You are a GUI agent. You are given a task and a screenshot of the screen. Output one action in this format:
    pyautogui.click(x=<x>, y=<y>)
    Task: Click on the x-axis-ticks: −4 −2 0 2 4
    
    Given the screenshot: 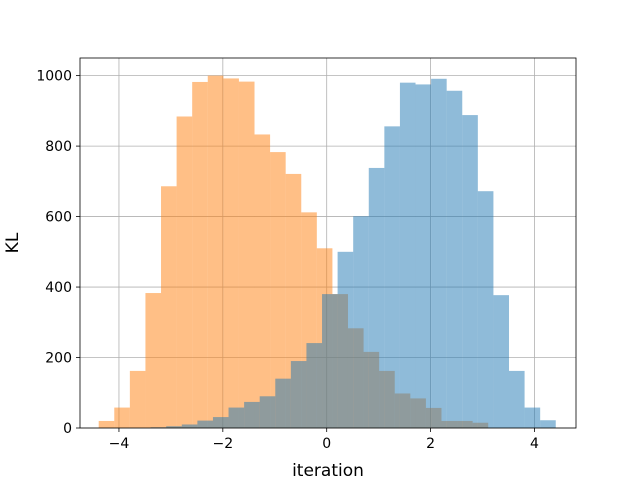 What is the action you would take?
    pyautogui.click(x=324, y=440)
    